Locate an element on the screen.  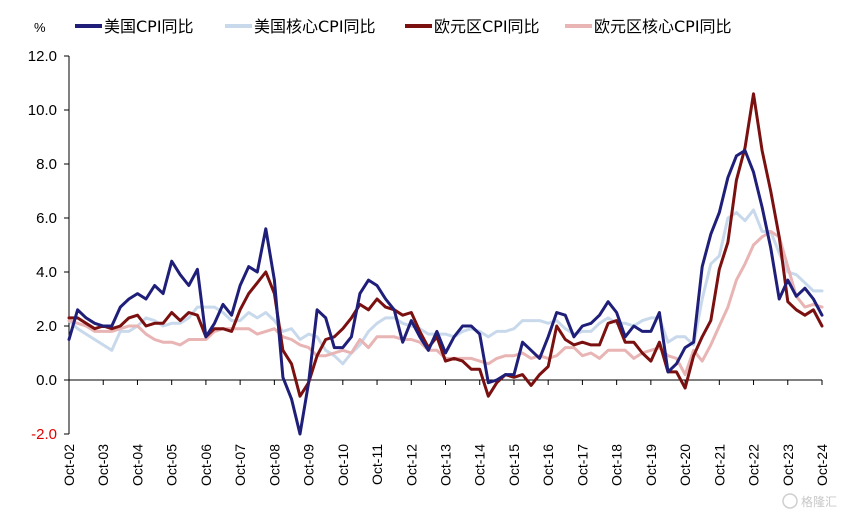
x-tick-label: Oct-19 is located at coordinates (651, 465).